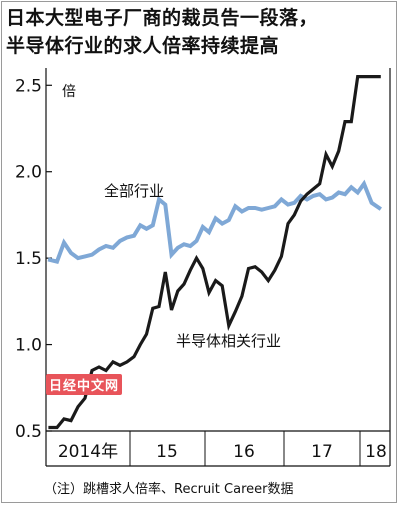 The image size is (400, 506). I want to click on x-tick-label: 18, so click(376, 452).